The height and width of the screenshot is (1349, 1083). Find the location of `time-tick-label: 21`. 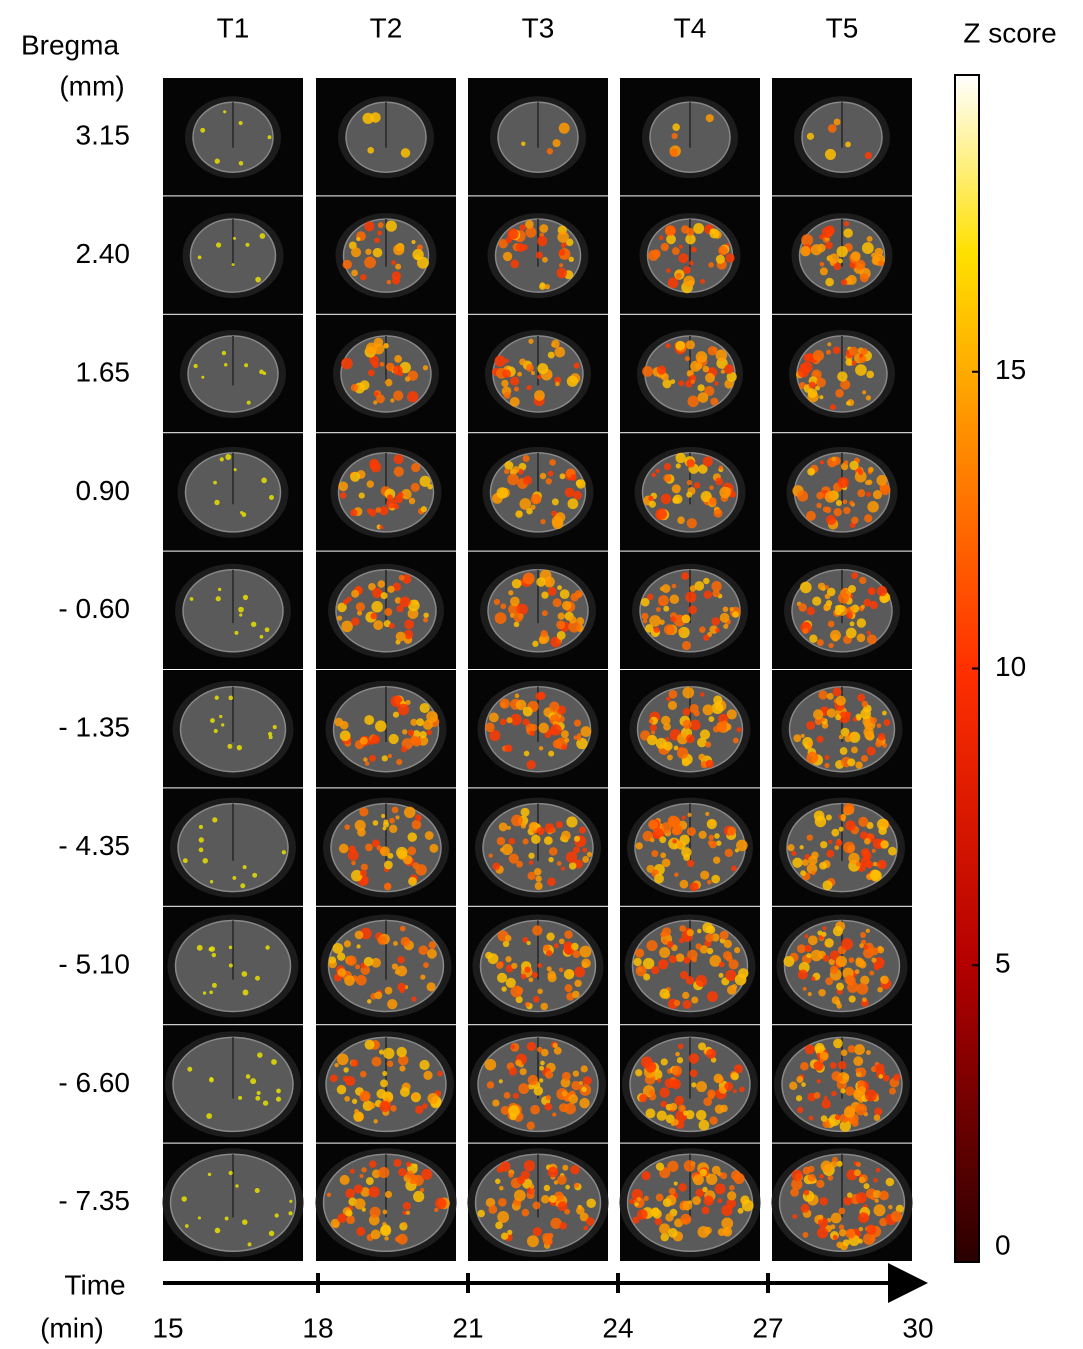

time-tick-label: 21 is located at coordinates (467, 1327).